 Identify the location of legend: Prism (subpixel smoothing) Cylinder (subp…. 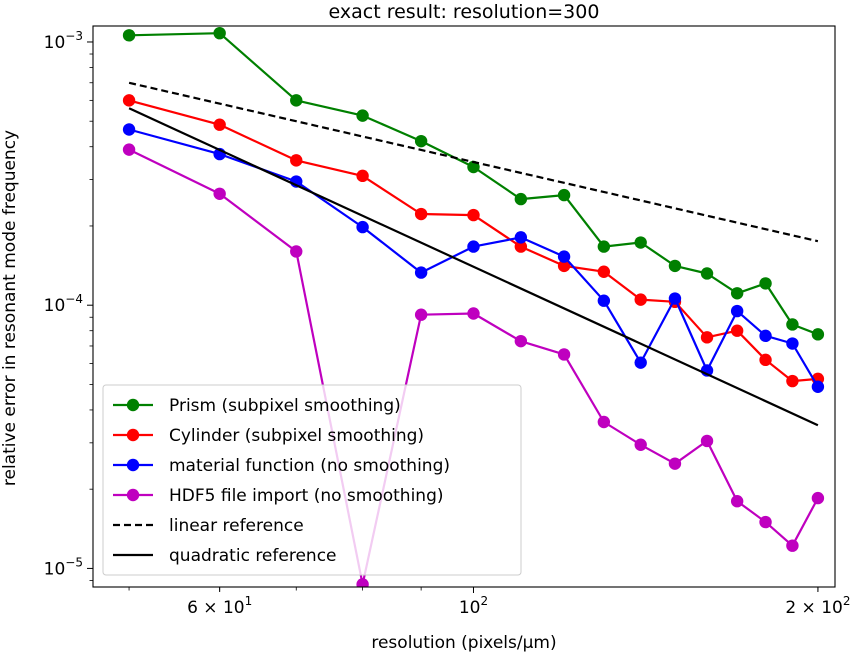
(312, 480).